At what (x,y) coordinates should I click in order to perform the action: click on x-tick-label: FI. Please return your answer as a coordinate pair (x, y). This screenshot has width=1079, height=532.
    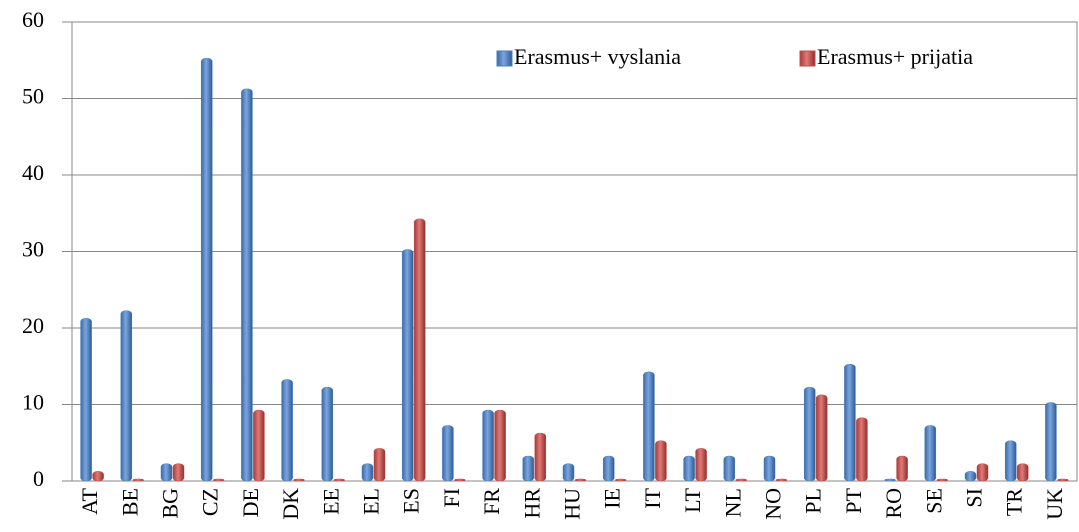
    Looking at the image, I should click on (451, 498).